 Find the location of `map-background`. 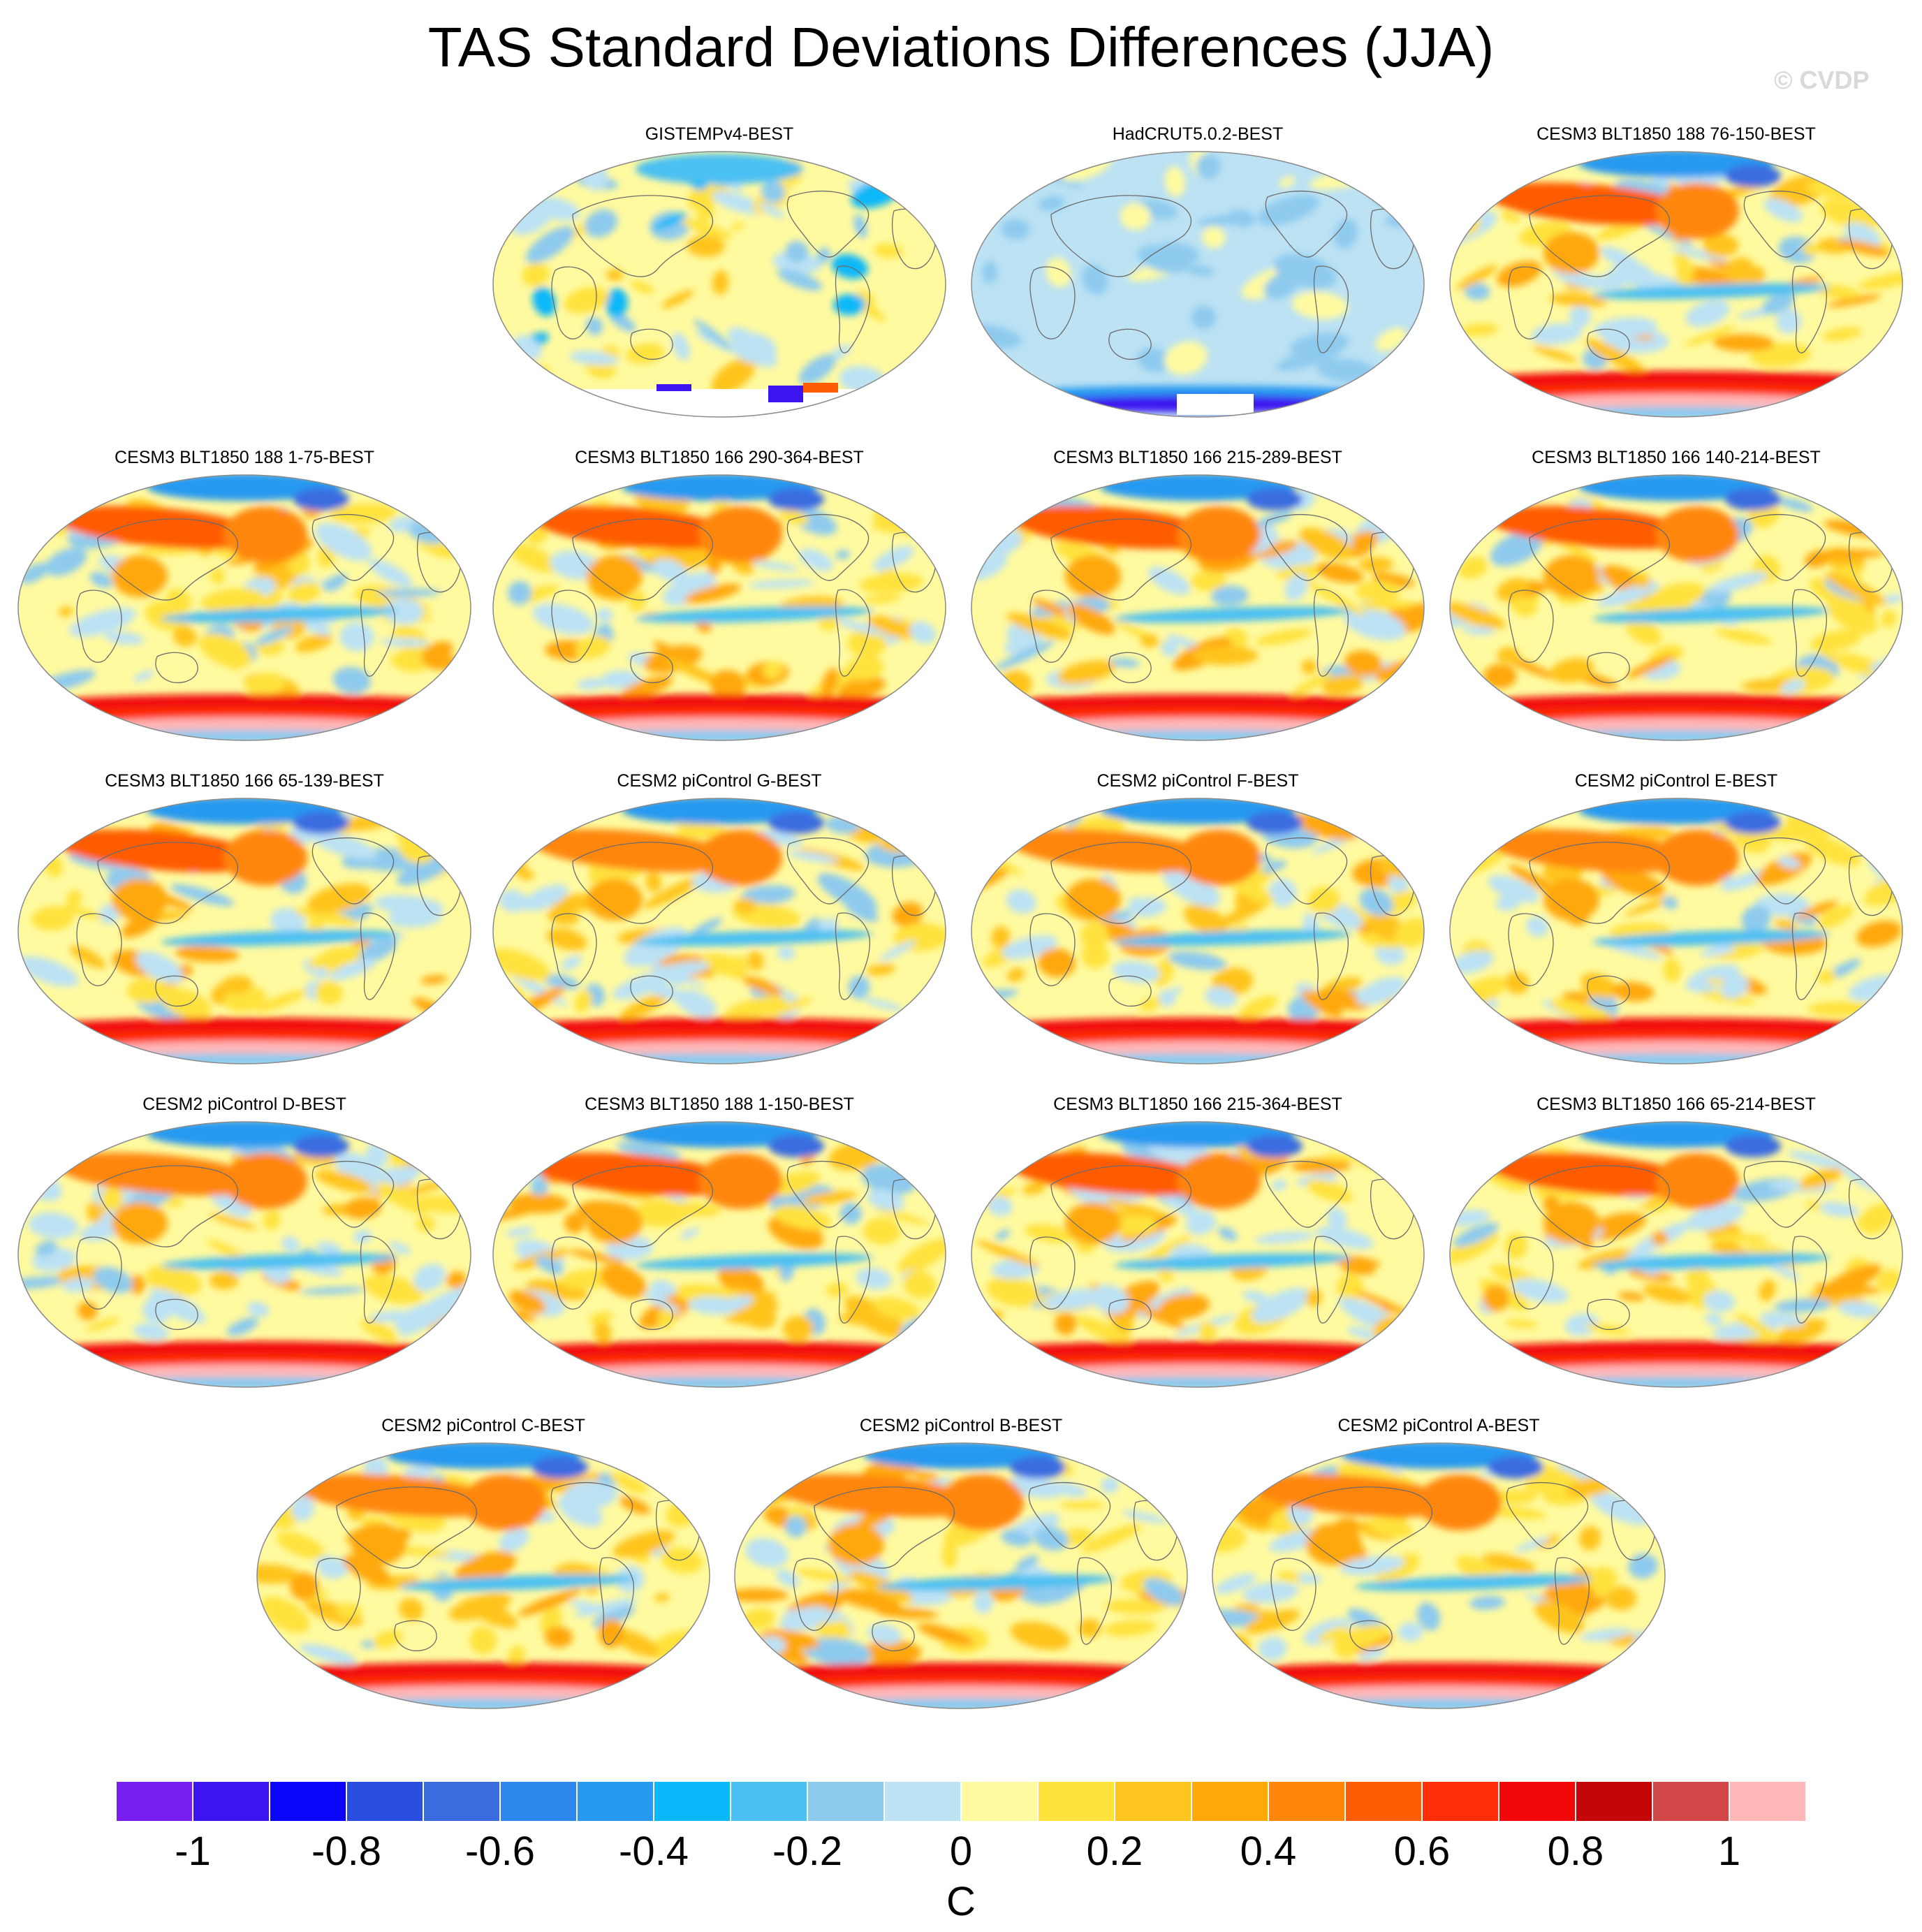

map-background is located at coordinates (1197, 284).